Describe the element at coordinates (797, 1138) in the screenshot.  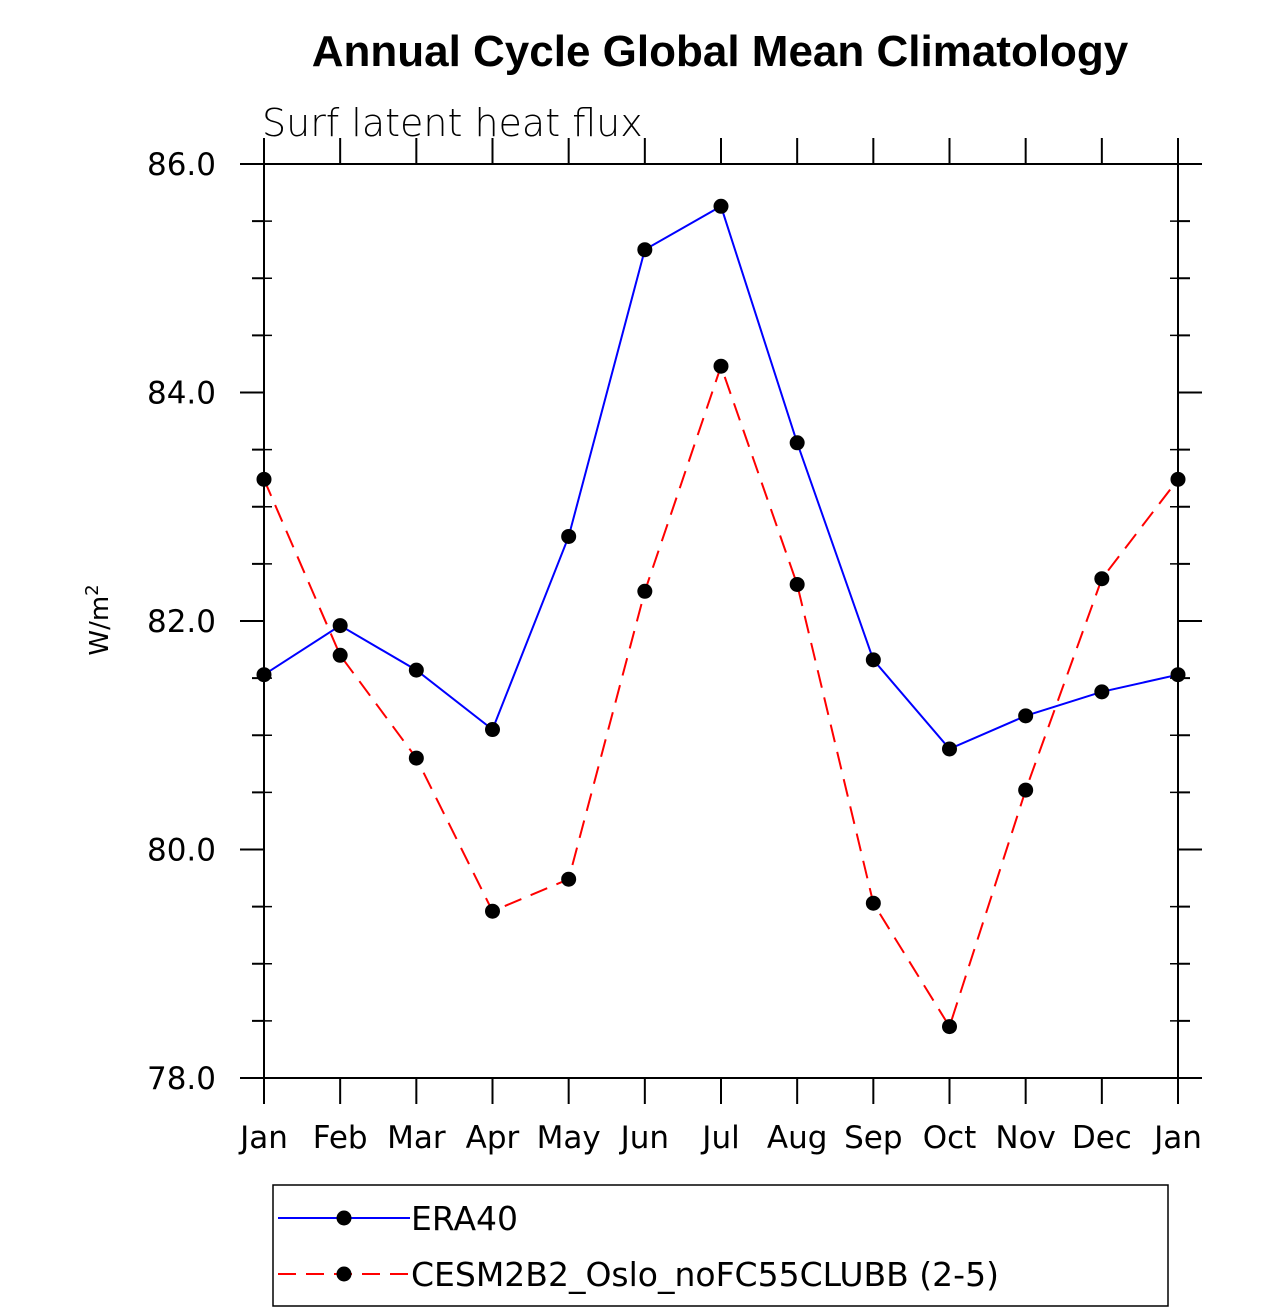
I see `x-tick-label: Aug` at that location.